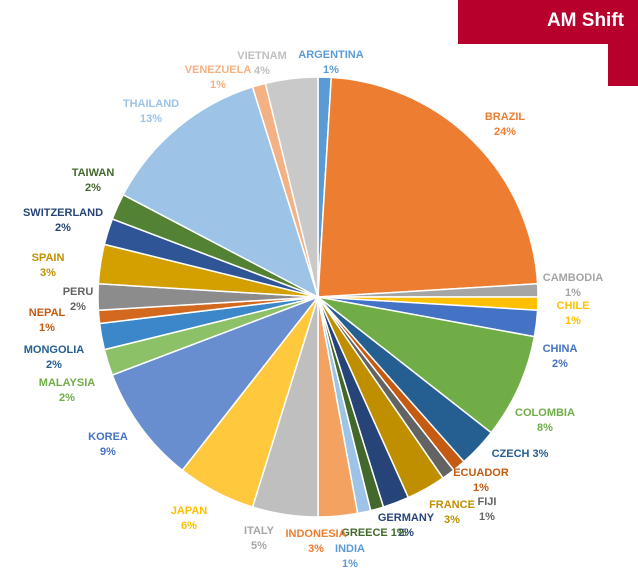 This screenshot has height=577, width=638. What do you see at coordinates (545, 420) in the screenshot?
I see `slice-label-colombia: COLOMBIA 8%` at bounding box center [545, 420].